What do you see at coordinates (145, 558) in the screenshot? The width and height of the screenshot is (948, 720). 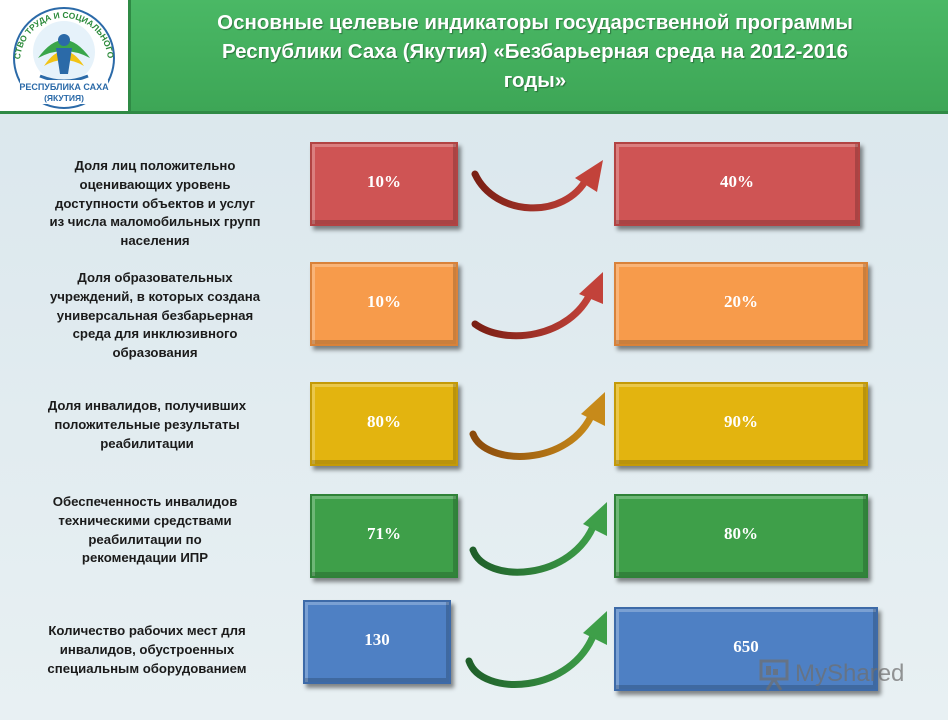 I see `label-line: рекомендации ИПР` at bounding box center [145, 558].